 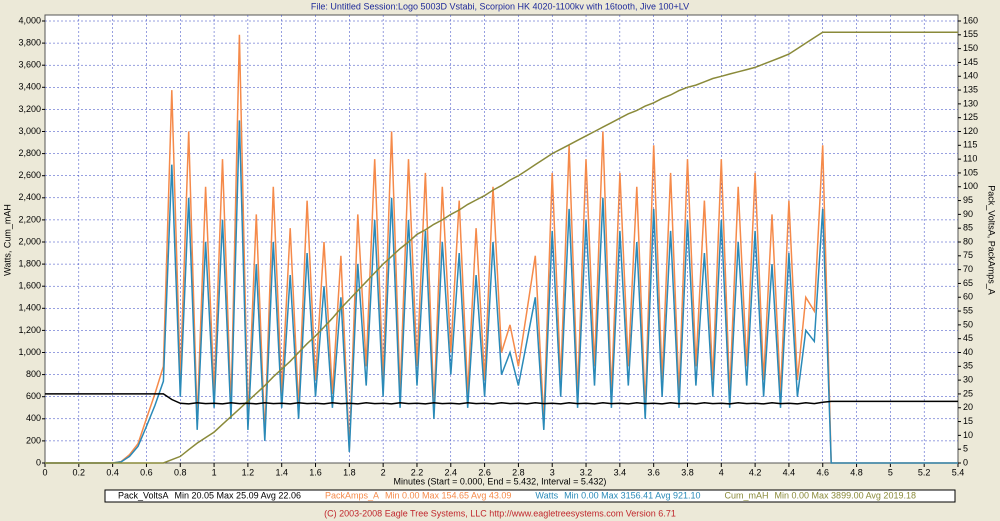 What do you see at coordinates (29, 330) in the screenshot?
I see `y-tick-label: 1,200` at bounding box center [29, 330].